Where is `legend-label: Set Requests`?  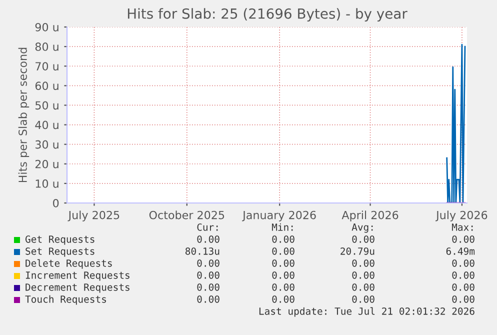
legend-label: Set Requests is located at coordinates (60, 252).